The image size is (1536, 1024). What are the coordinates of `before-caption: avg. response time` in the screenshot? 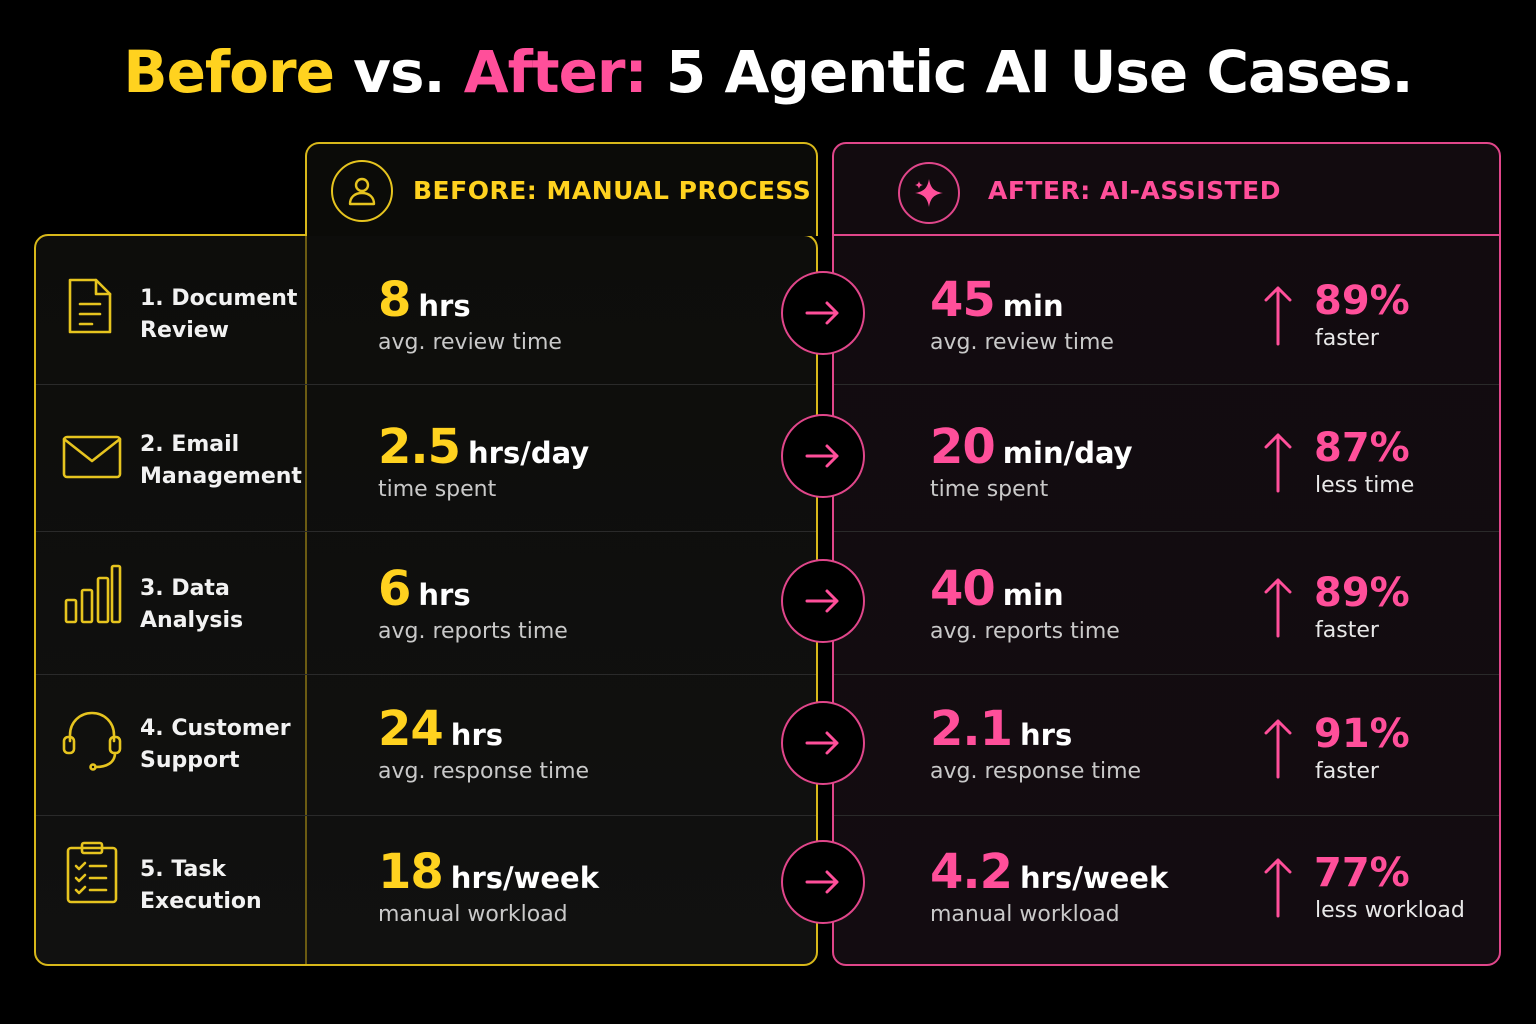 It's located at (484, 771).